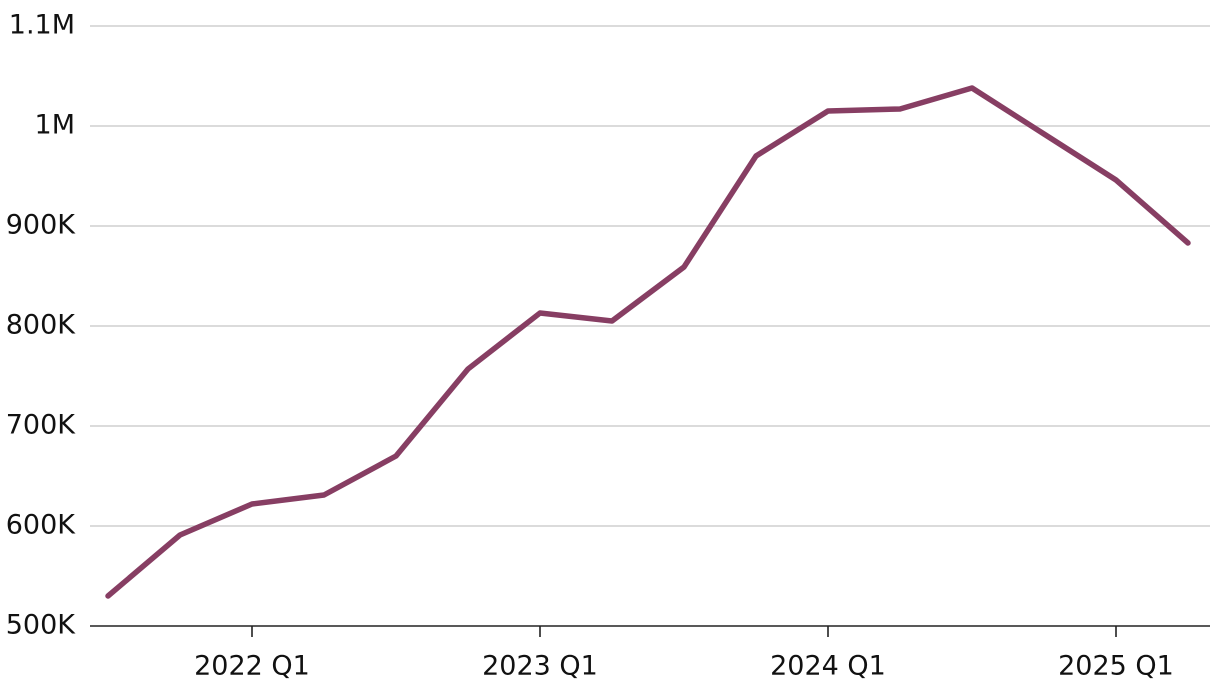 Image resolution: width=1220 pixels, height=692 pixels. What do you see at coordinates (1116, 666) in the screenshot?
I see `x-tick-label: 2025 Q1` at bounding box center [1116, 666].